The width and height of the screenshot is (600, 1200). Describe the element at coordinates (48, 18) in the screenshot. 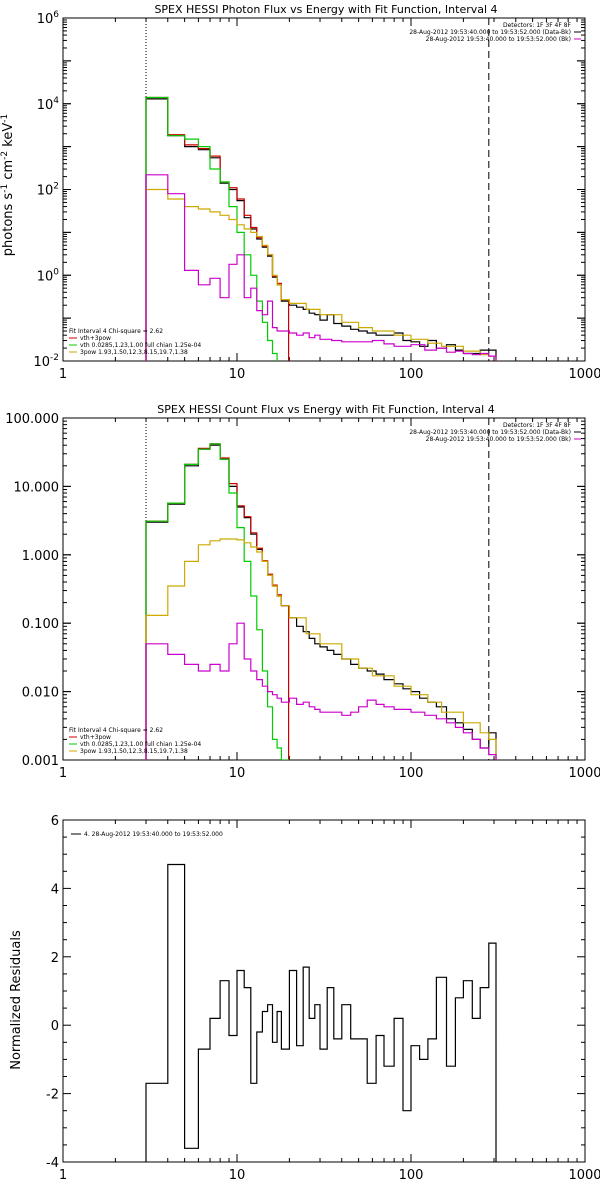

I see `y-tick-label: 10⁶` at that location.